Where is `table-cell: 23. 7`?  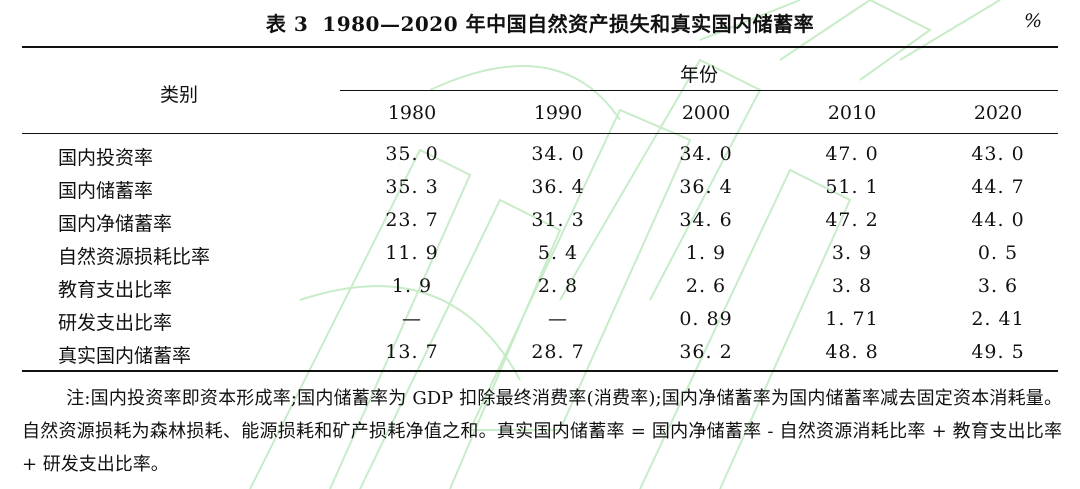 table-cell: 23. 7 is located at coordinates (412, 220).